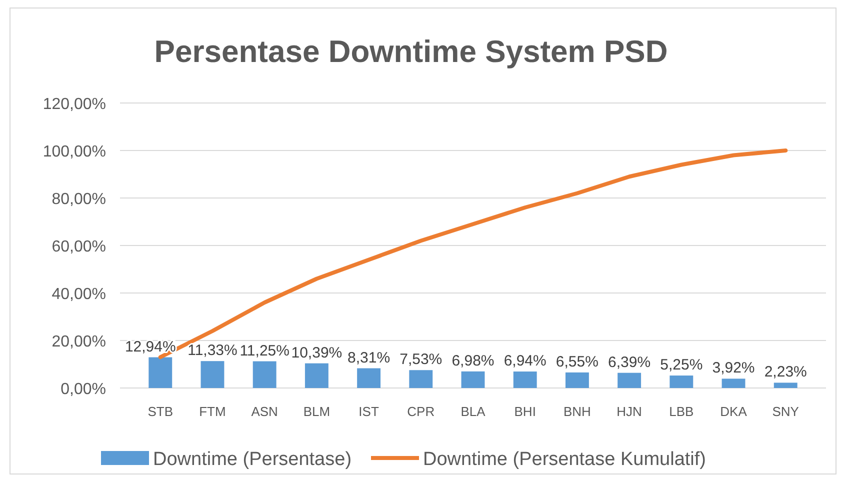  I want to click on data-label: 11,33%, so click(213, 351).